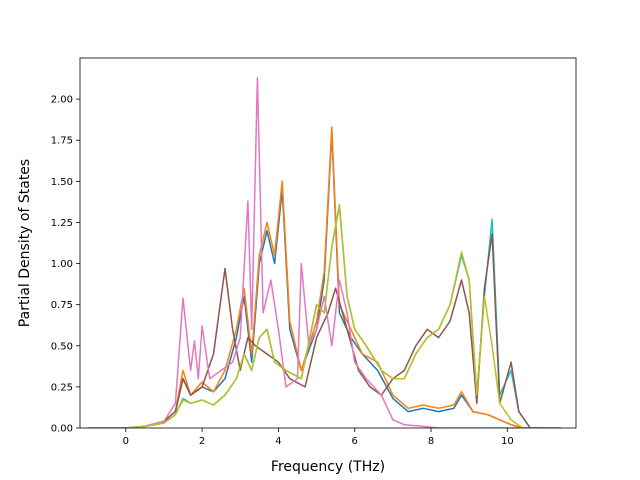 The width and height of the screenshot is (640, 480). Describe the element at coordinates (278, 441) in the screenshot. I see `x-tick-label: 4` at that location.